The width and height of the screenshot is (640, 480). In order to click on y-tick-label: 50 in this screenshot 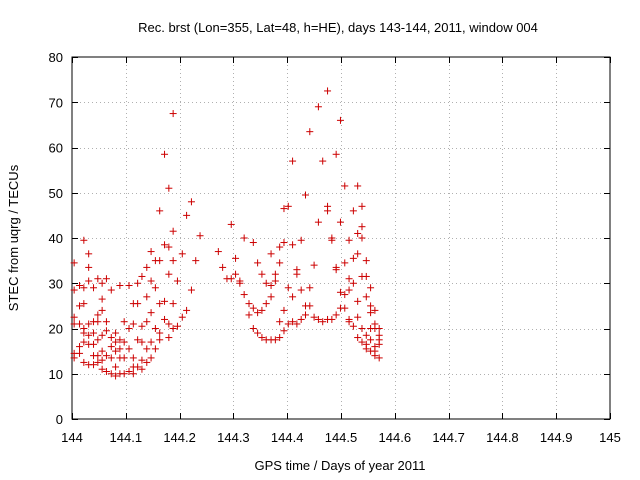, I will do `click(56, 193)`.